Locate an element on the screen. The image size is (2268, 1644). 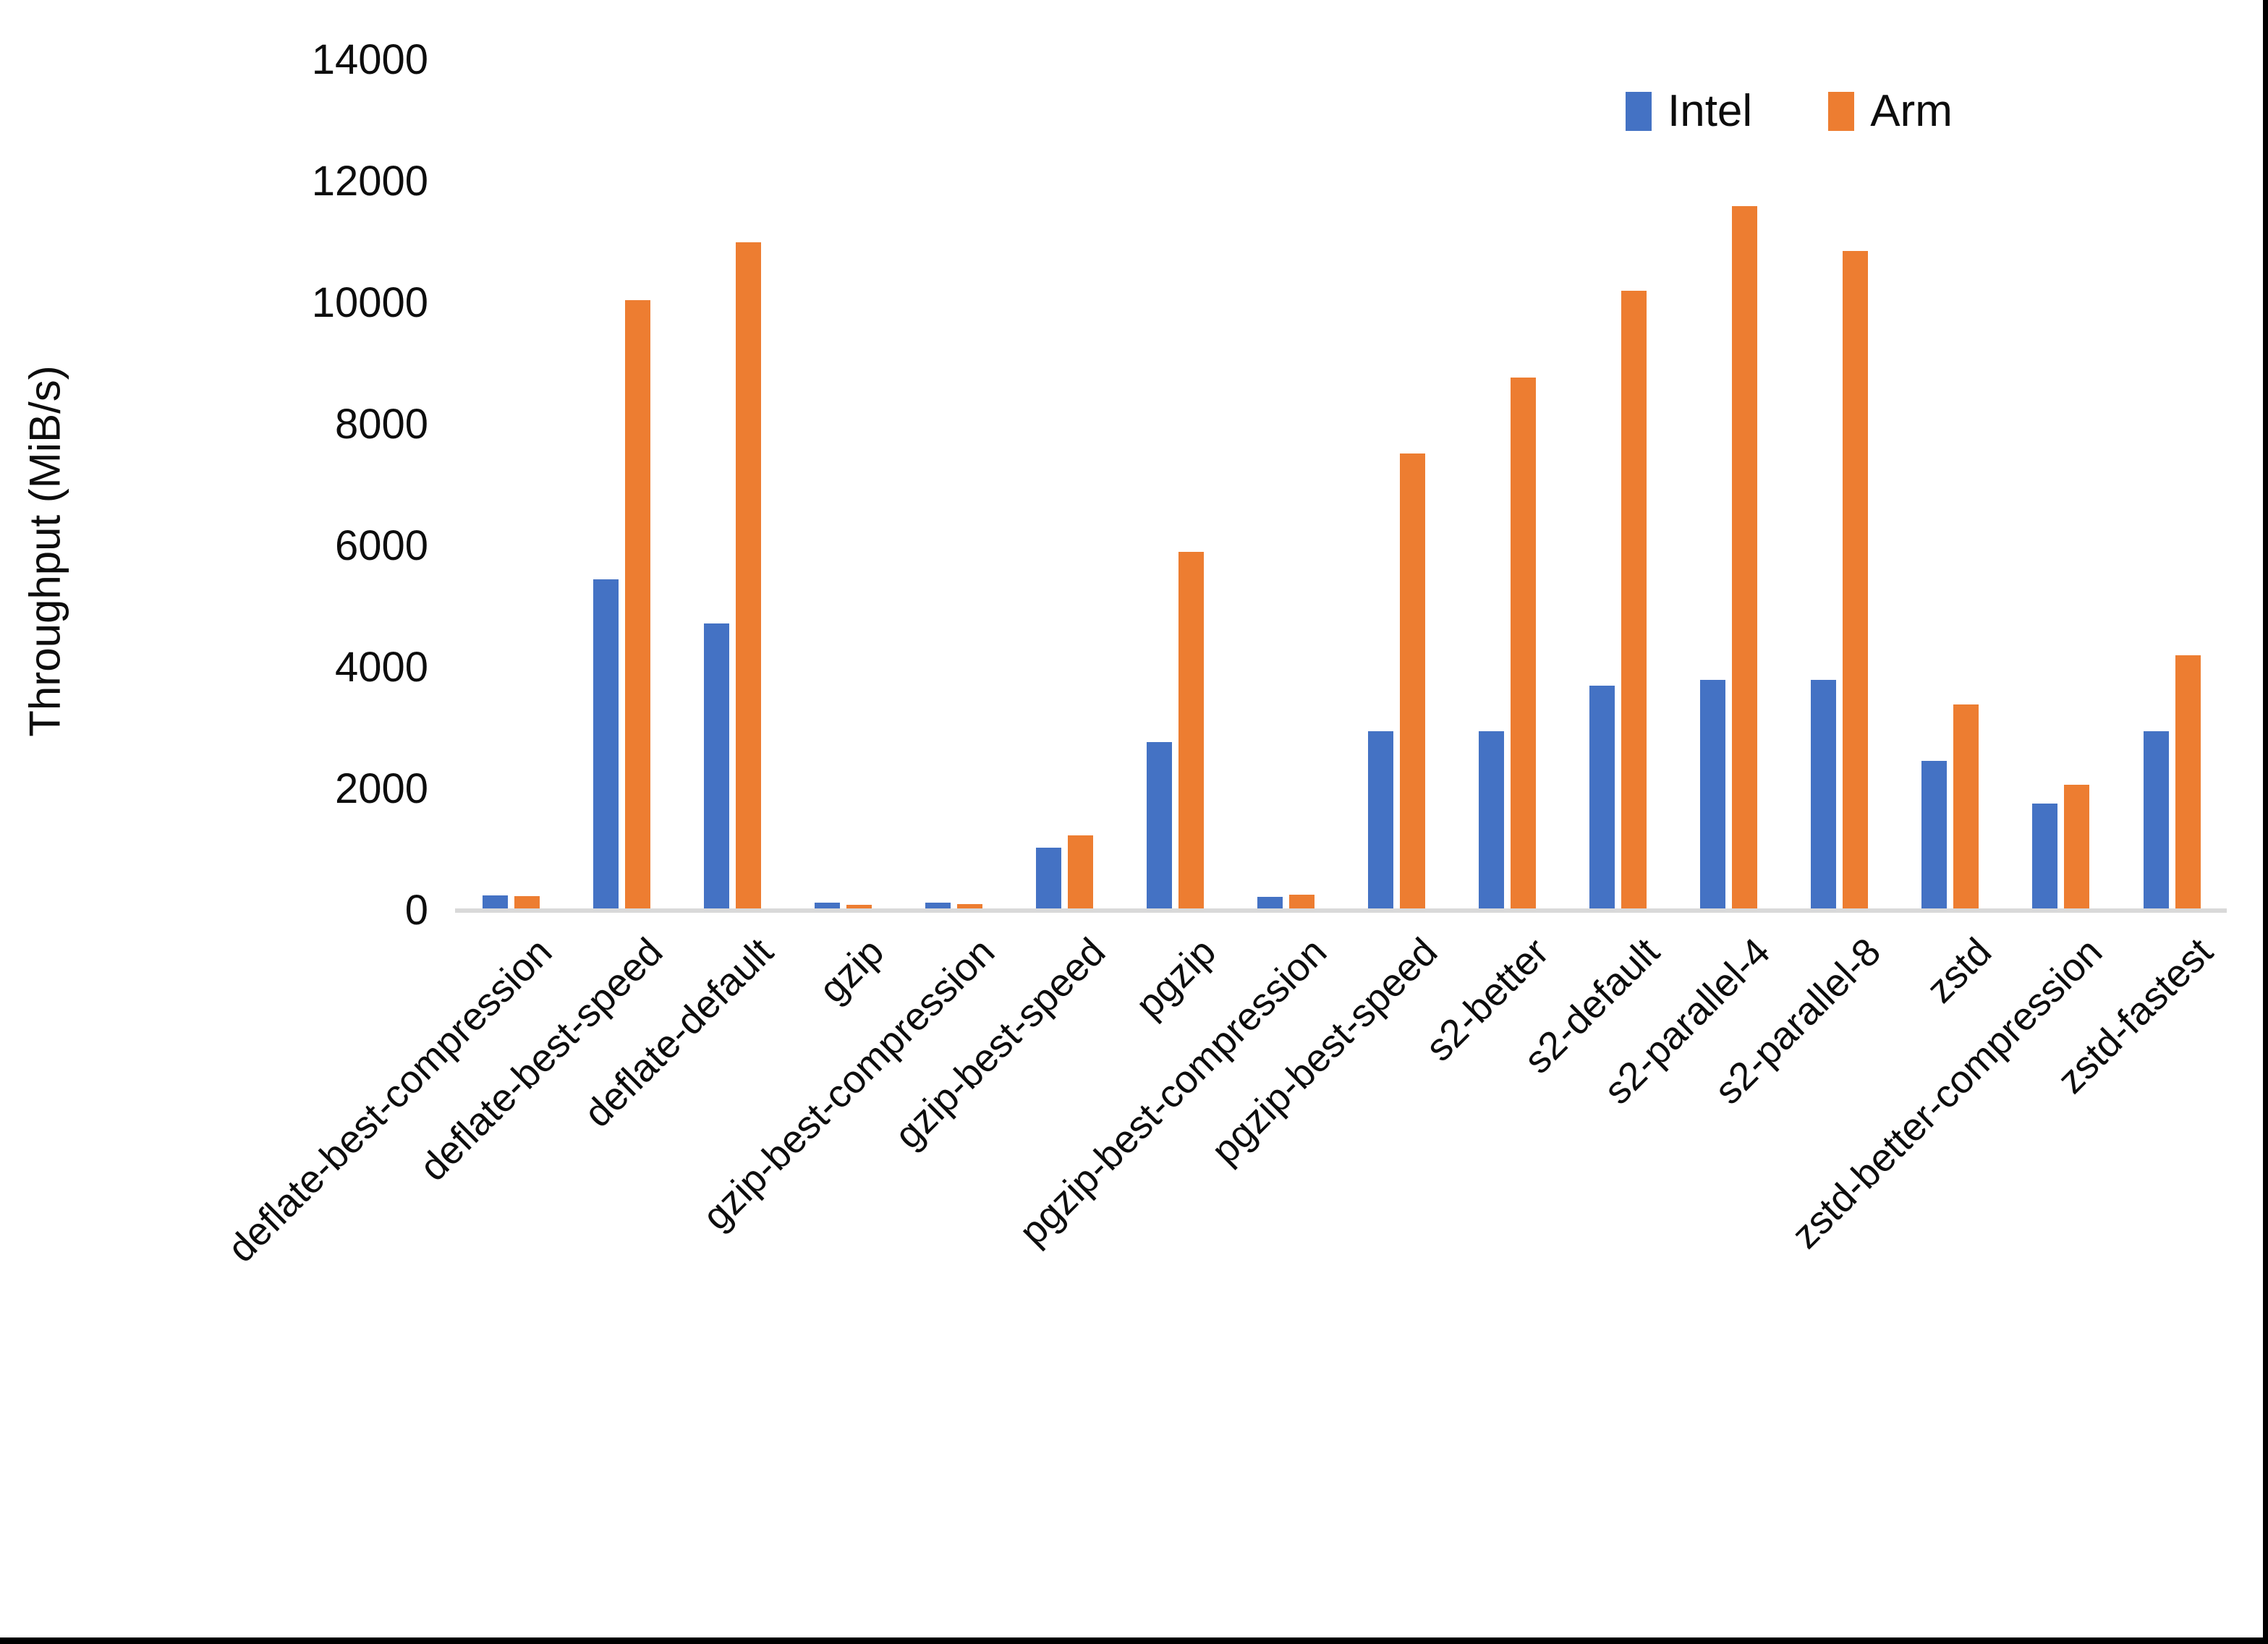
bar-arm-deflate-best-speed is located at coordinates (637, 605).